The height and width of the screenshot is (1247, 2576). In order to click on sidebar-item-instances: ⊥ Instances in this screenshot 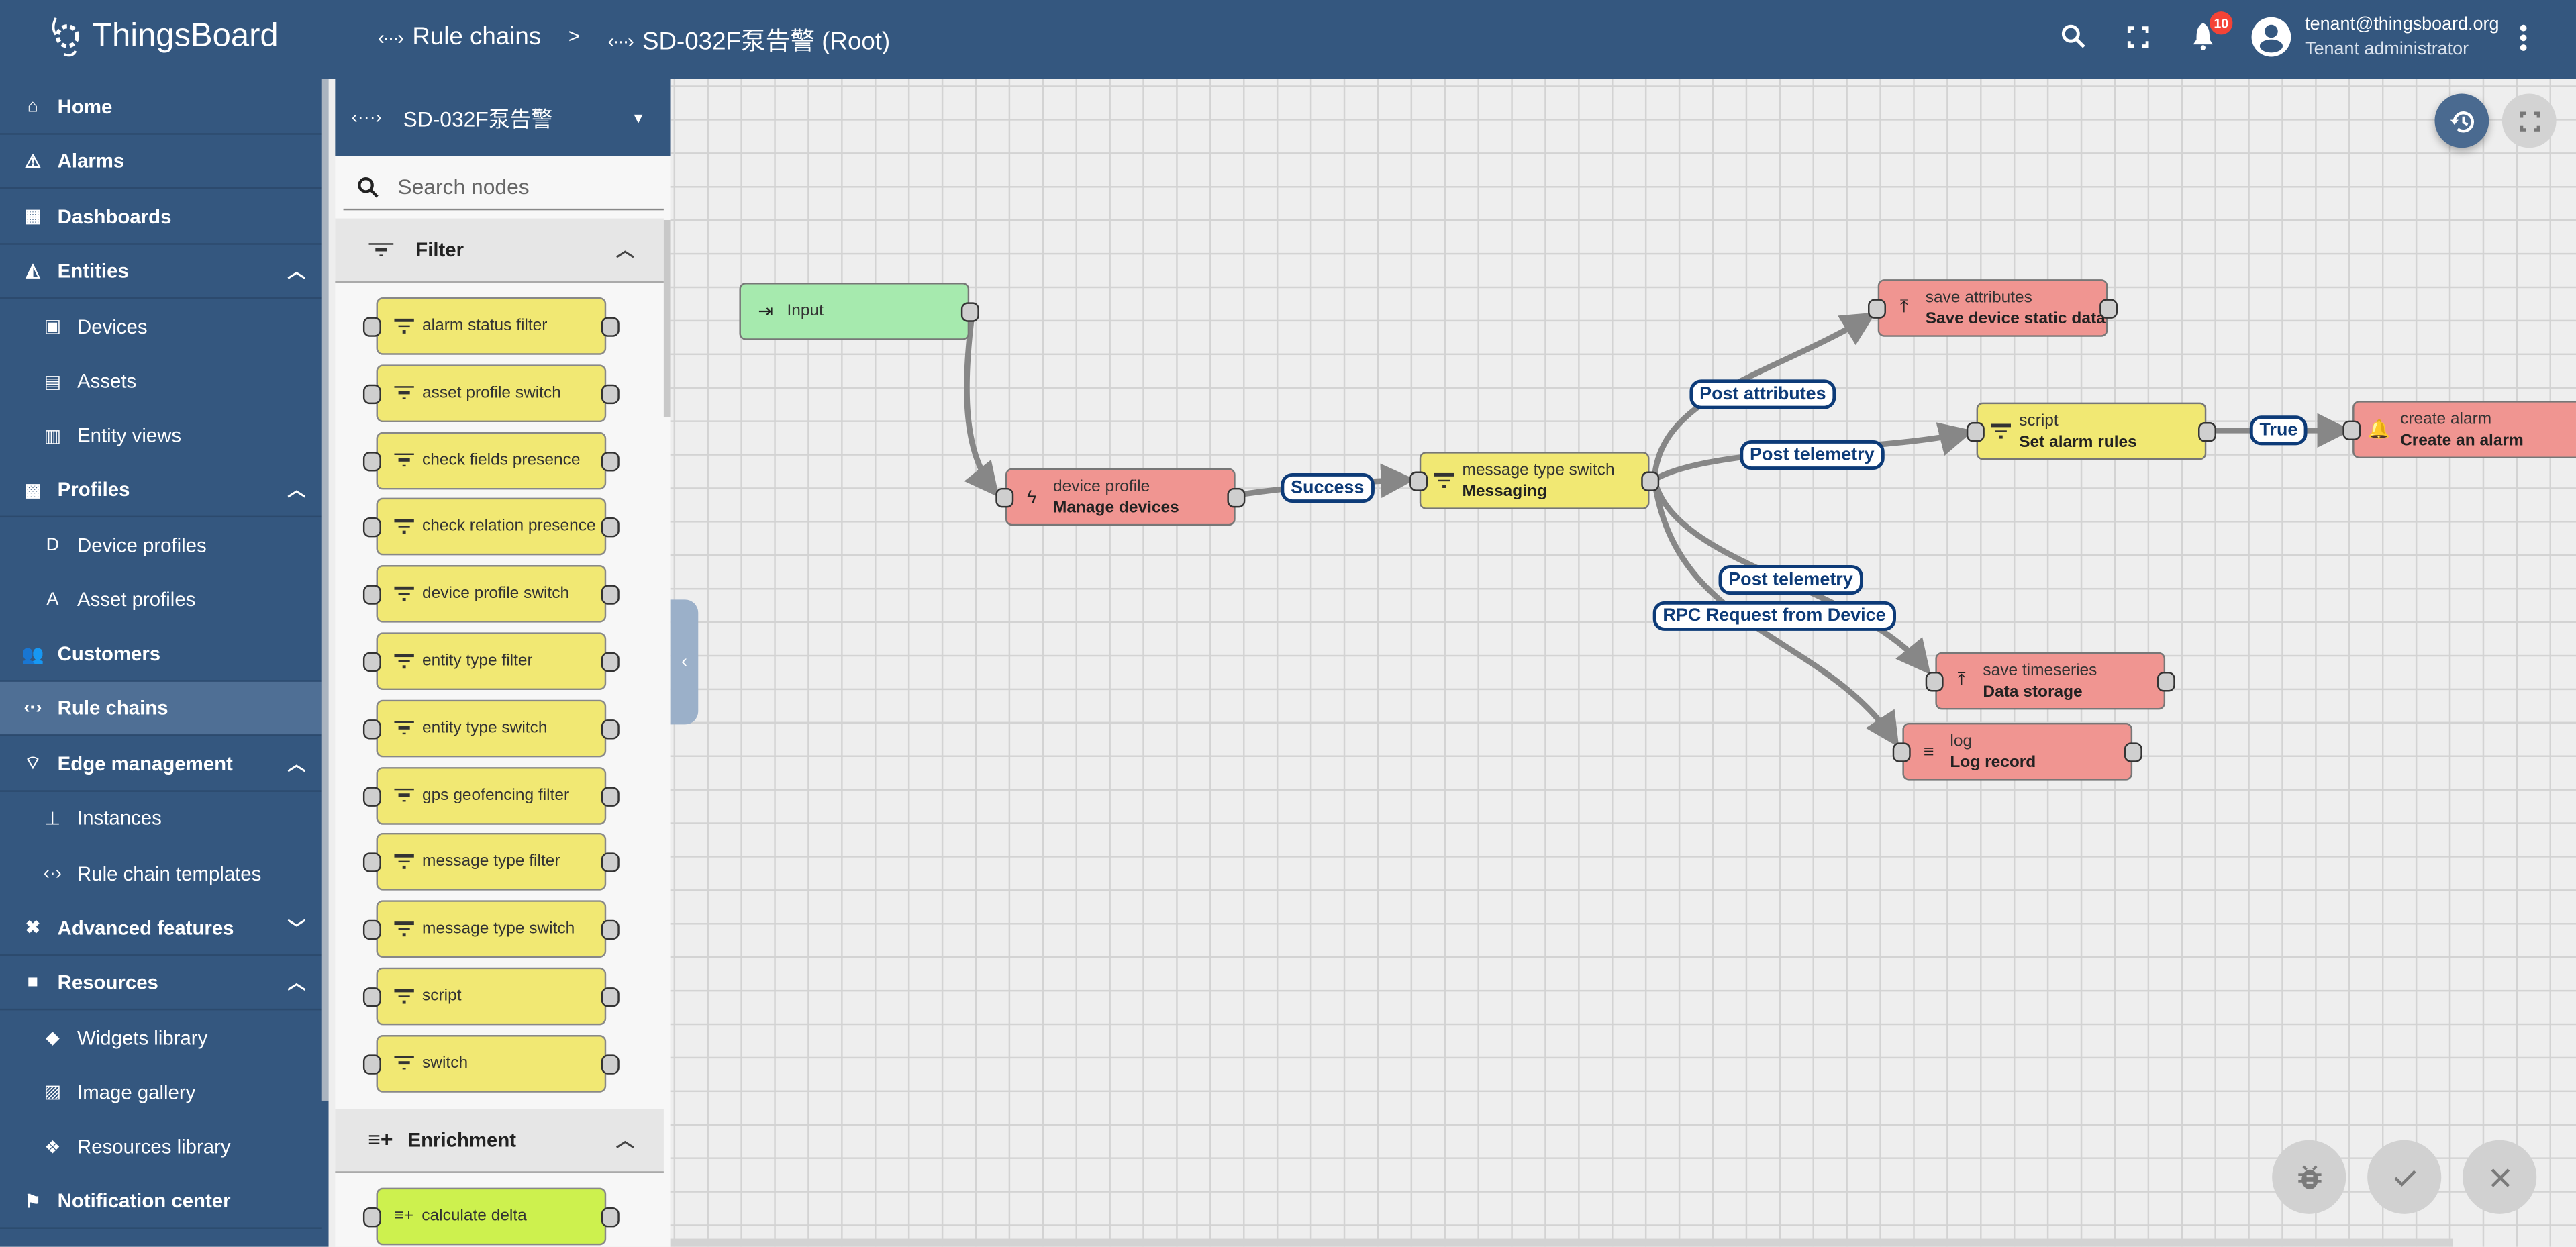, I will do `click(161, 819)`.